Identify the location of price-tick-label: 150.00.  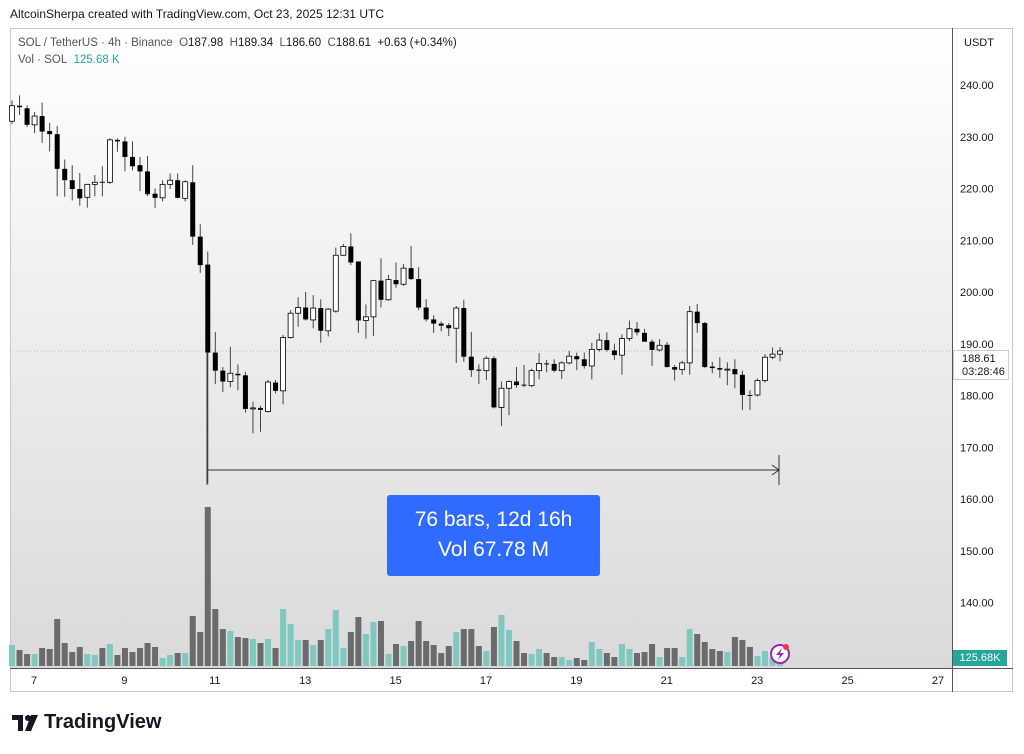
(977, 552).